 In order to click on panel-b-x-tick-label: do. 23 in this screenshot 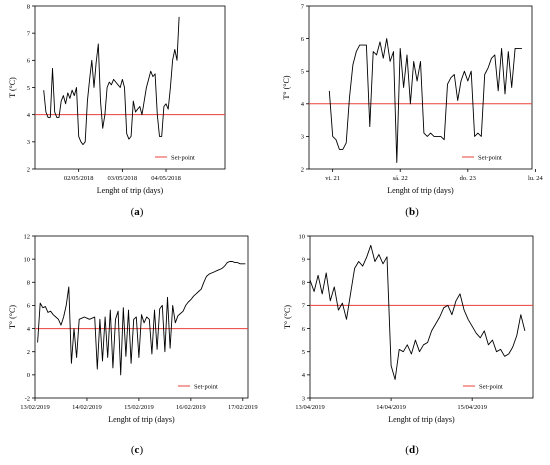, I will do `click(468, 178)`.